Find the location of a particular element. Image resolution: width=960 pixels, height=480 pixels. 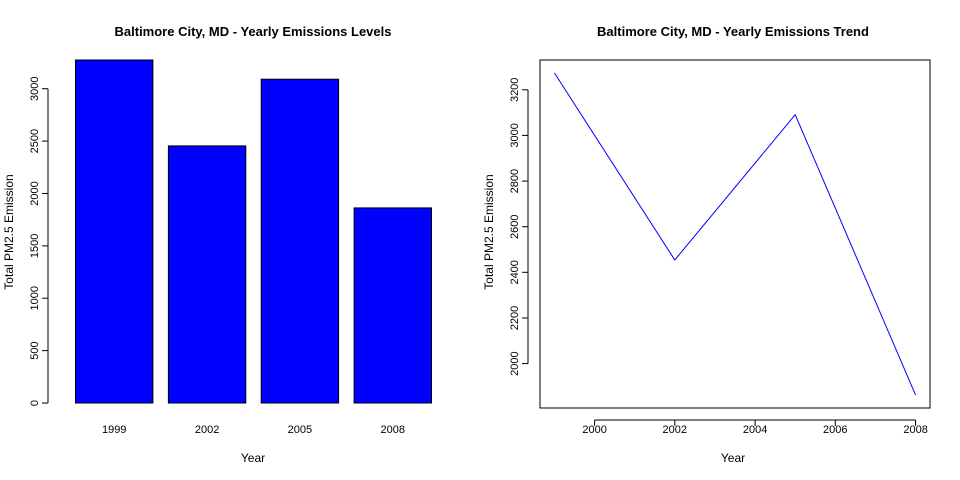

line-chart-y-axis-label: Total PM2.5 Emission is located at coordinates (489, 231).